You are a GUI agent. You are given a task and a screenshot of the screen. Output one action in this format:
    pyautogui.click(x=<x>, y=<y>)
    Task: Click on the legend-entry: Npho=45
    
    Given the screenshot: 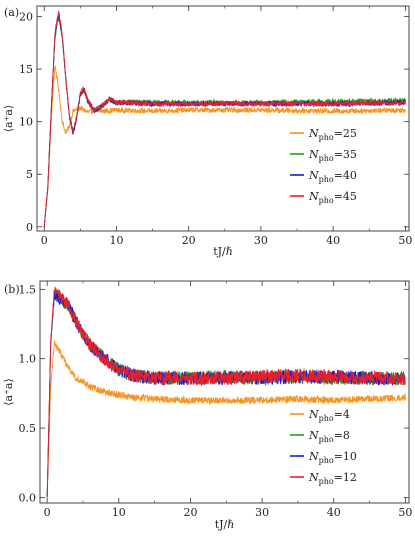 What is the action you would take?
    pyautogui.click(x=332, y=197)
    